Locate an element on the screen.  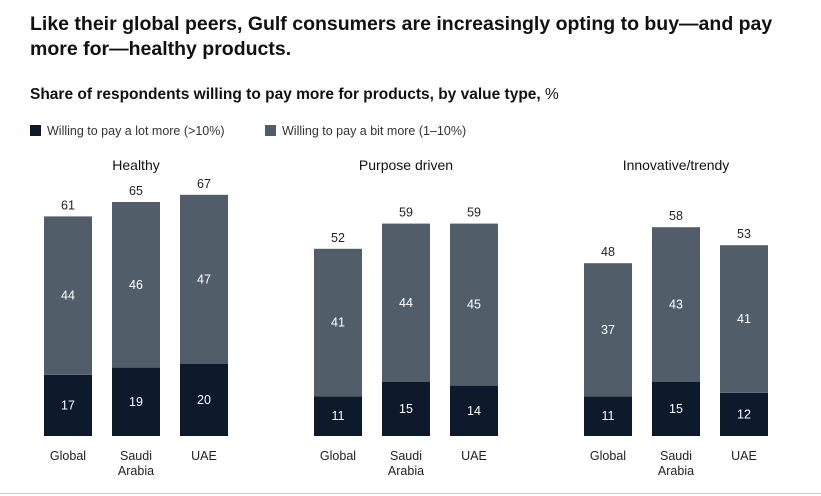
data-label: 45 is located at coordinates (474, 305).